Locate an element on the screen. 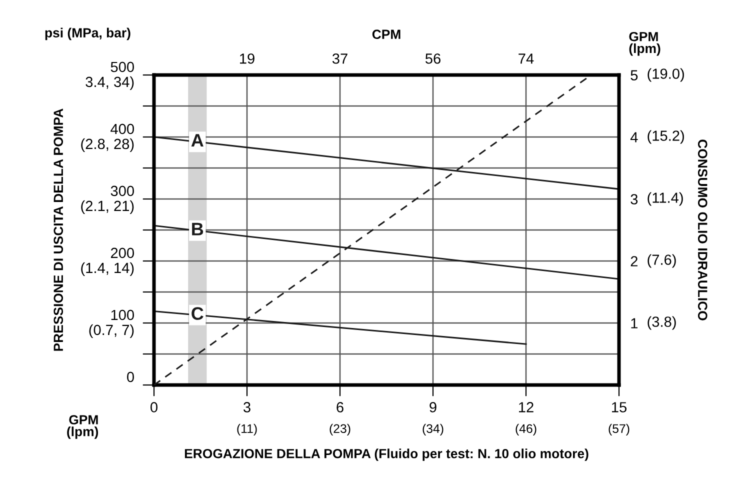  series-label: C is located at coordinates (198, 313).